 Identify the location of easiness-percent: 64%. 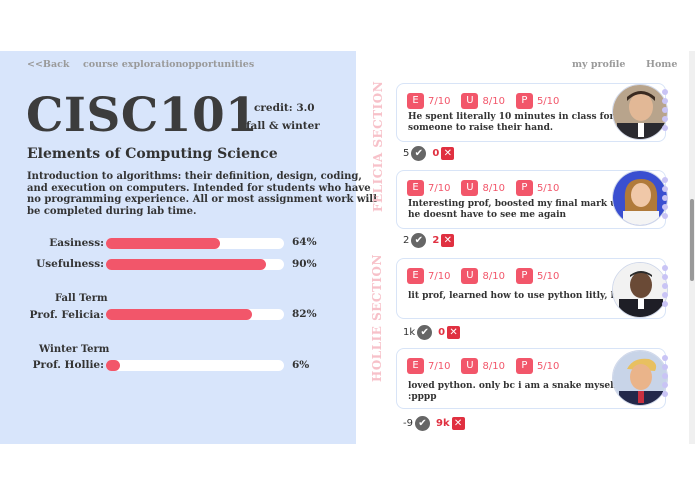
(304, 242).